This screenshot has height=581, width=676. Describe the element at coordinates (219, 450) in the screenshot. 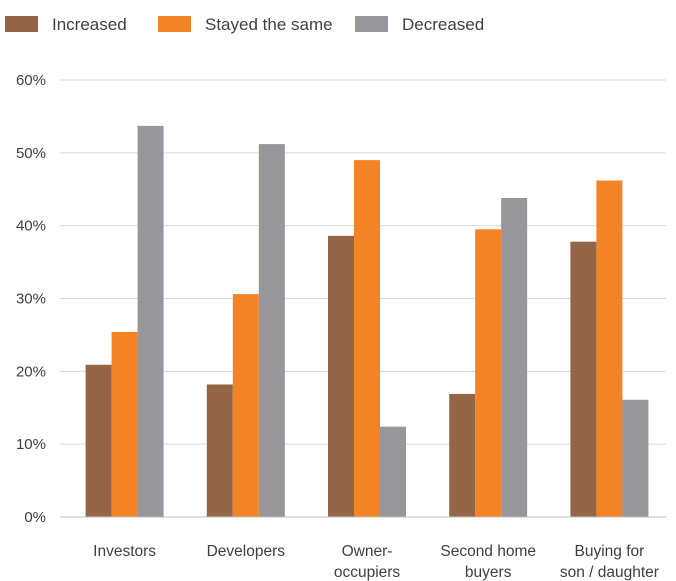

I see `bar-increased-developers` at that location.